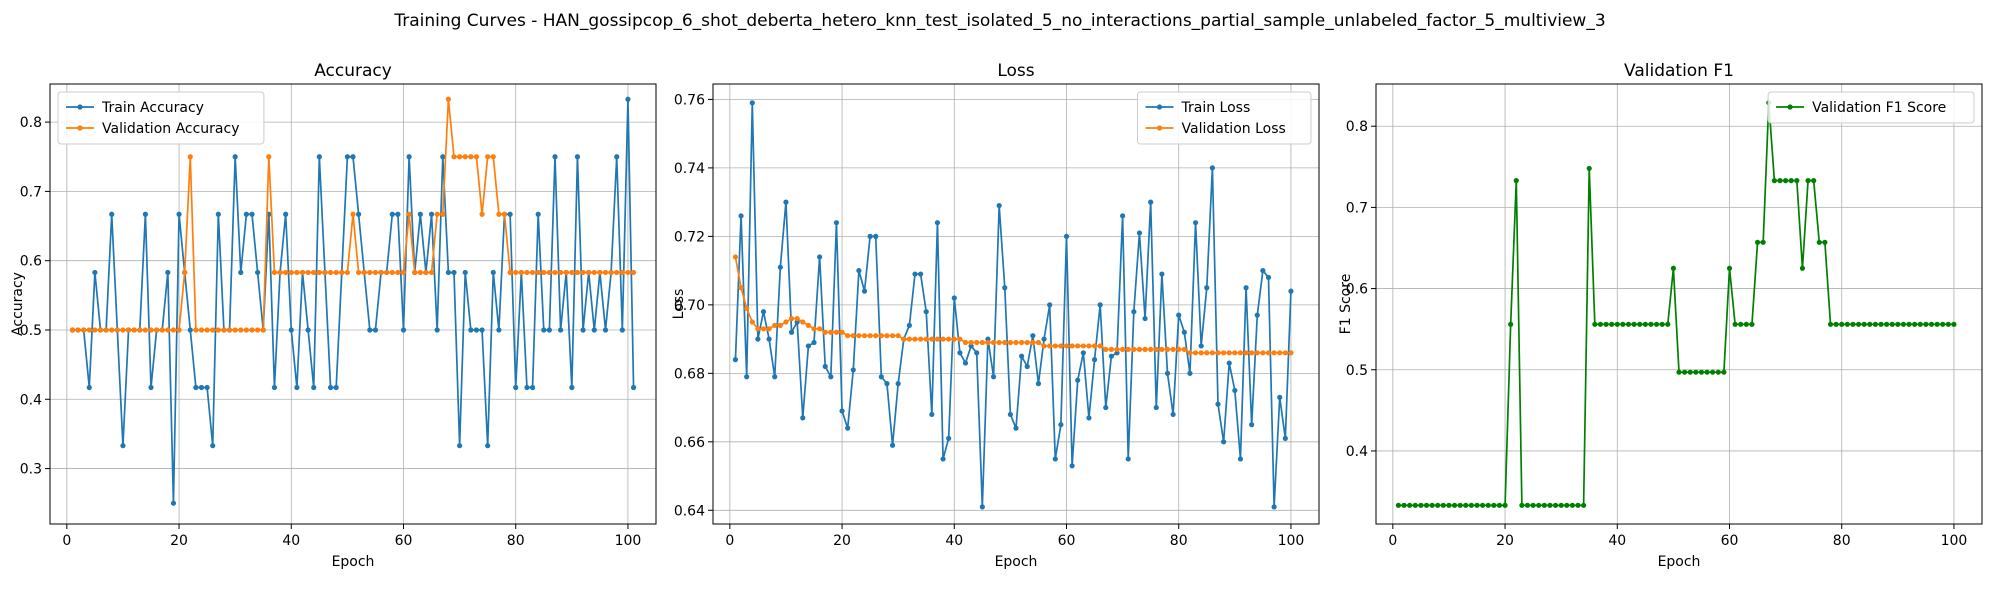 The width and height of the screenshot is (2000, 604). I want to click on y-tick-label: 0.7, so click(31, 192).